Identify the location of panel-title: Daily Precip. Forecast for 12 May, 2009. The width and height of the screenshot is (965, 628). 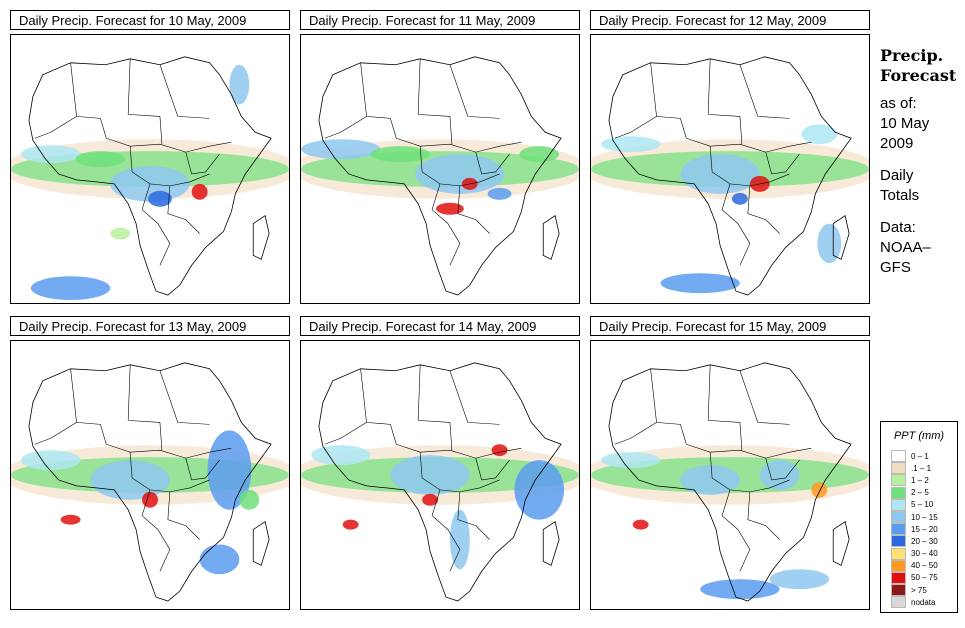
(730, 20).